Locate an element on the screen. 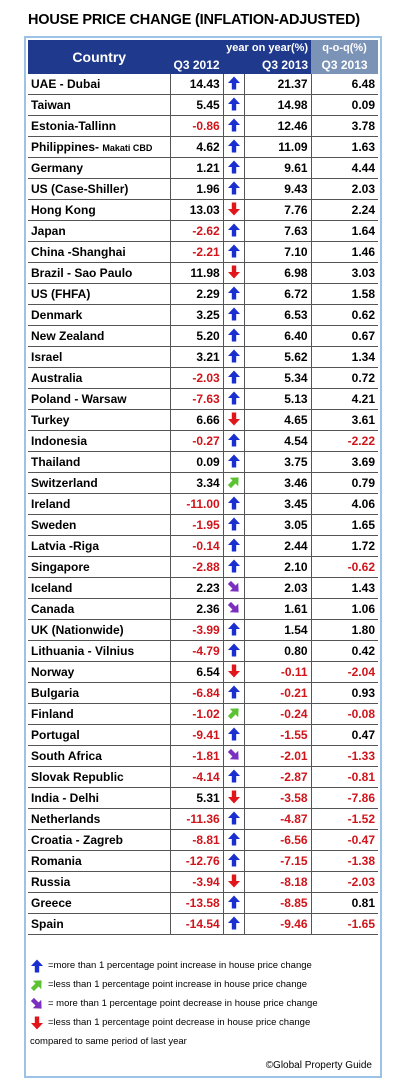  qoq: 1.63 is located at coordinates (344, 147).